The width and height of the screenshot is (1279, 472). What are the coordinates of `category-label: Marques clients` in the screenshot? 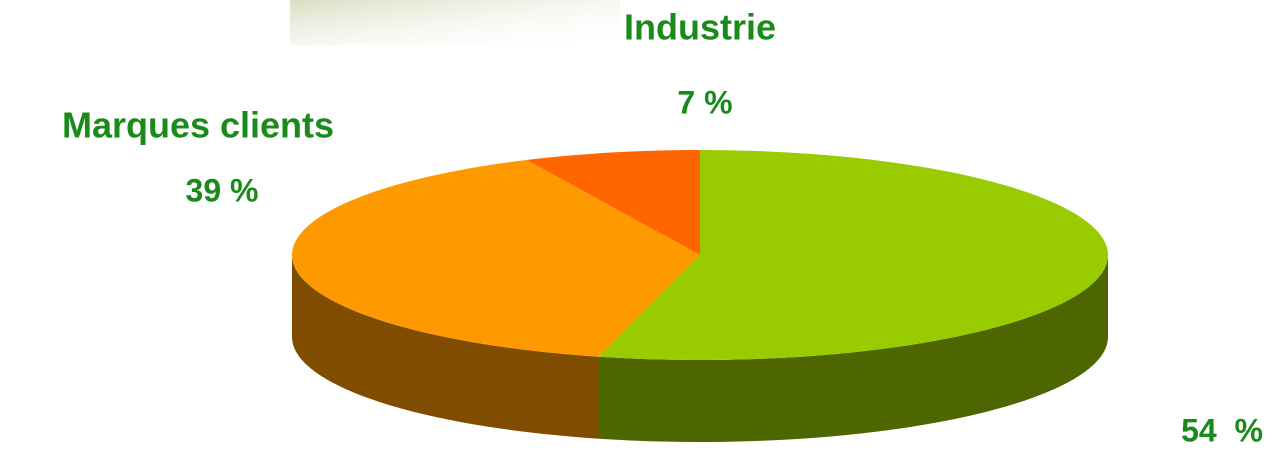 It's located at (198, 125).